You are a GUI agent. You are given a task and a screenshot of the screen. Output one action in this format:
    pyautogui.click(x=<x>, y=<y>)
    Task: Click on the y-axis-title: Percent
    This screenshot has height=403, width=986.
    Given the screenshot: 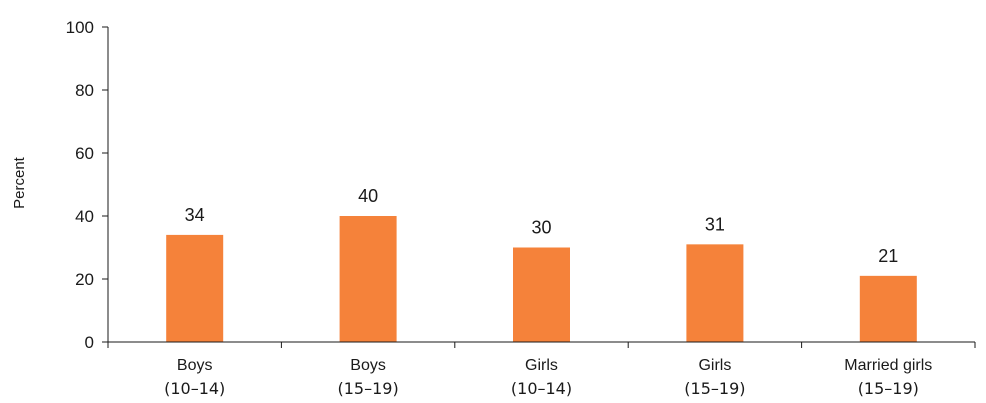 What is the action you would take?
    pyautogui.click(x=19, y=182)
    